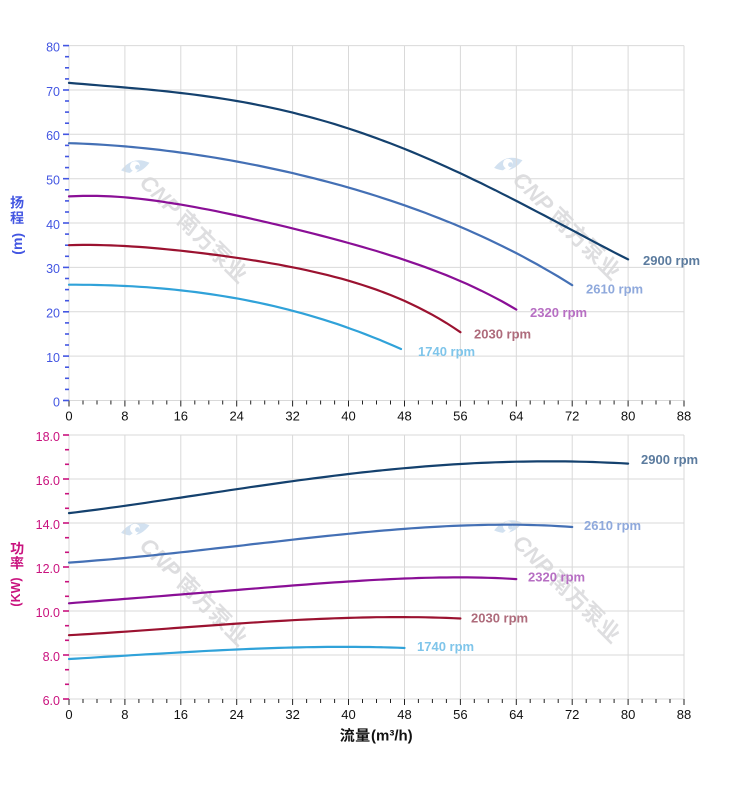  Describe the element at coordinates (48, 569) in the screenshot. I see `svg-text: 12.0` at that location.